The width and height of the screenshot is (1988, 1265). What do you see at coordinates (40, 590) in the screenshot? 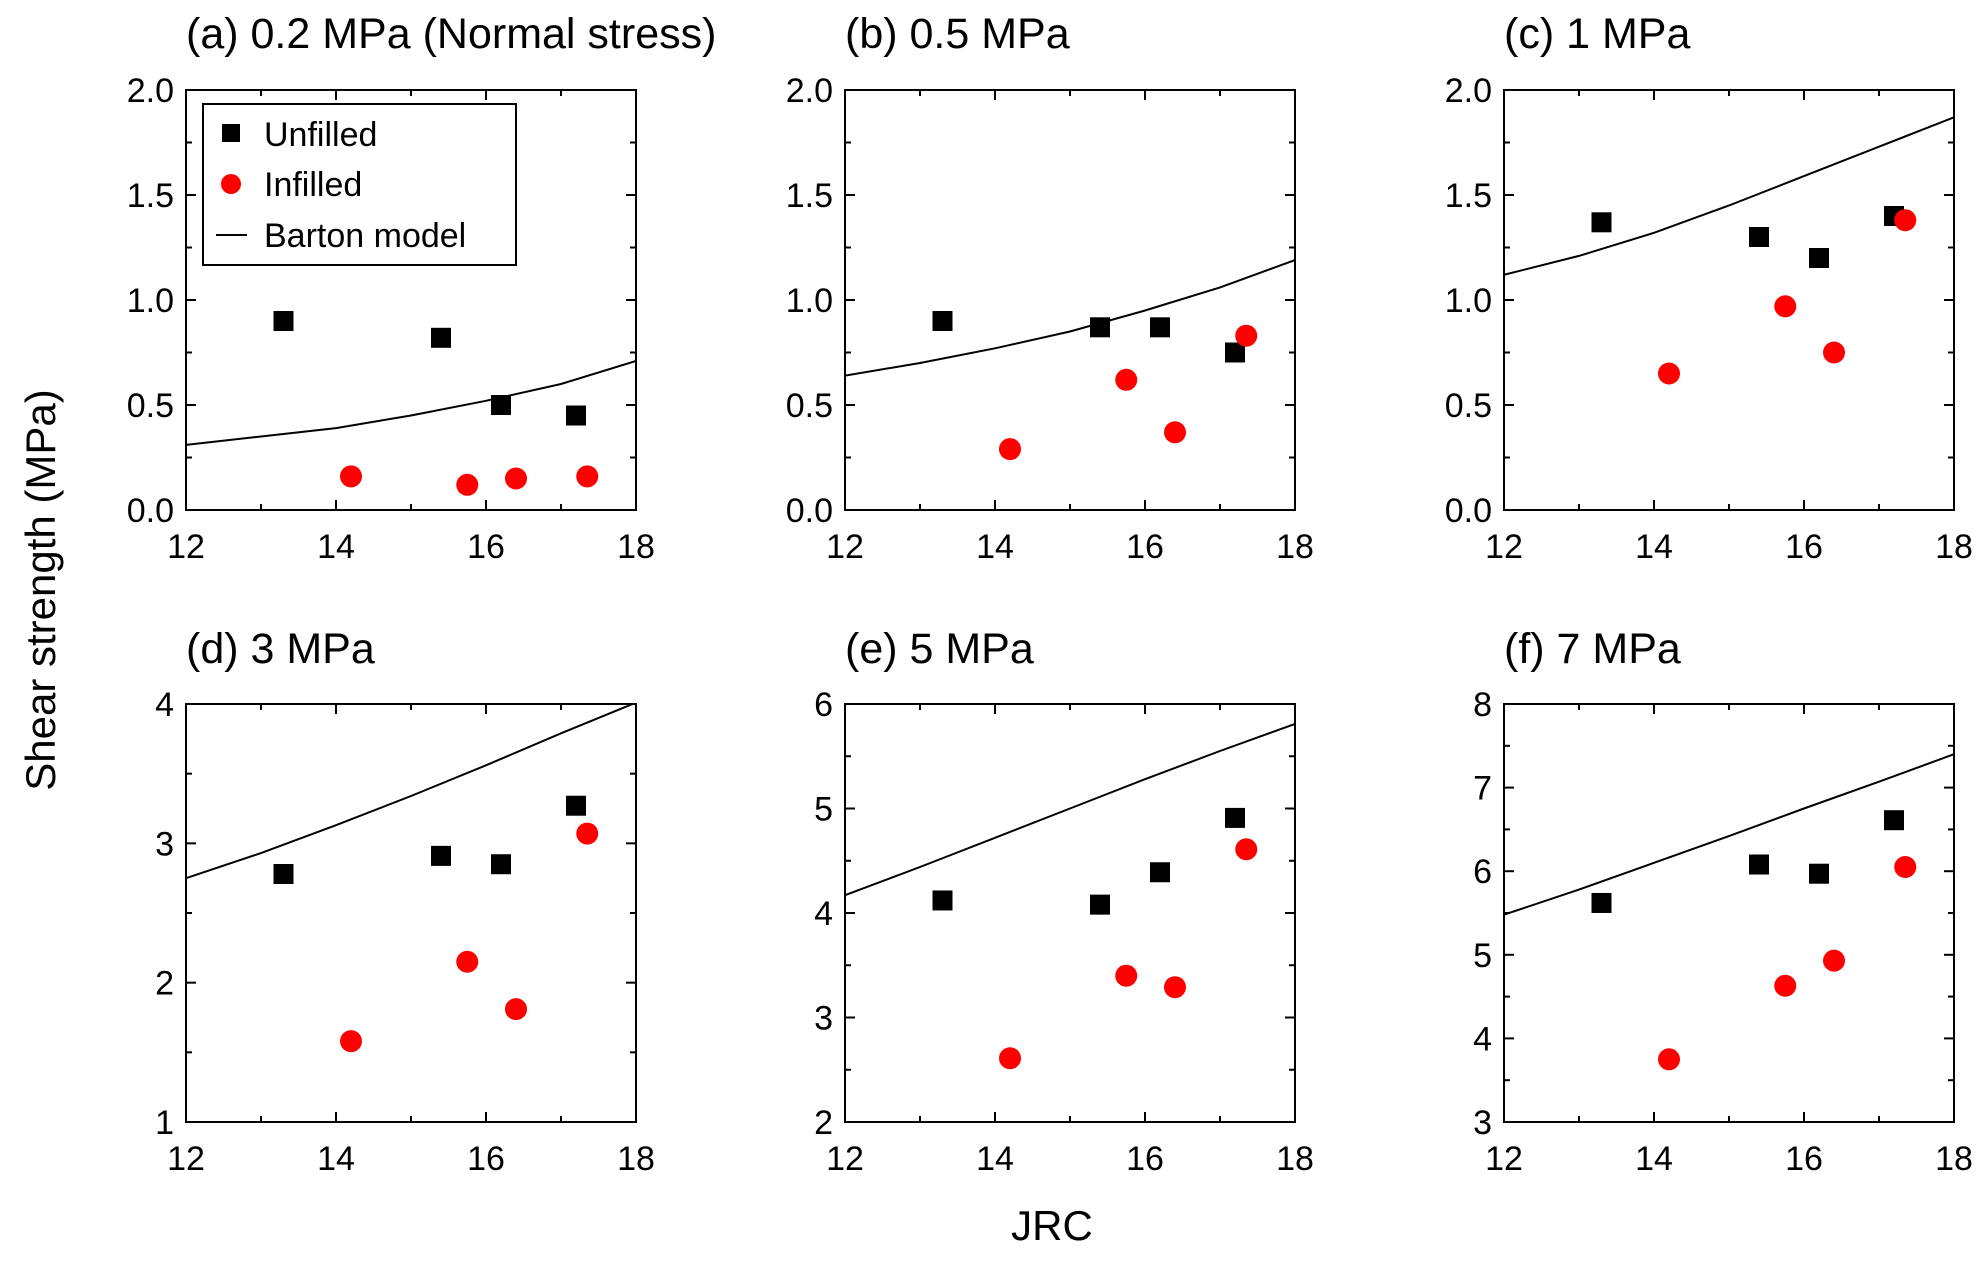
I see `y-axis-title: Shear strength (MPa)` at bounding box center [40, 590].